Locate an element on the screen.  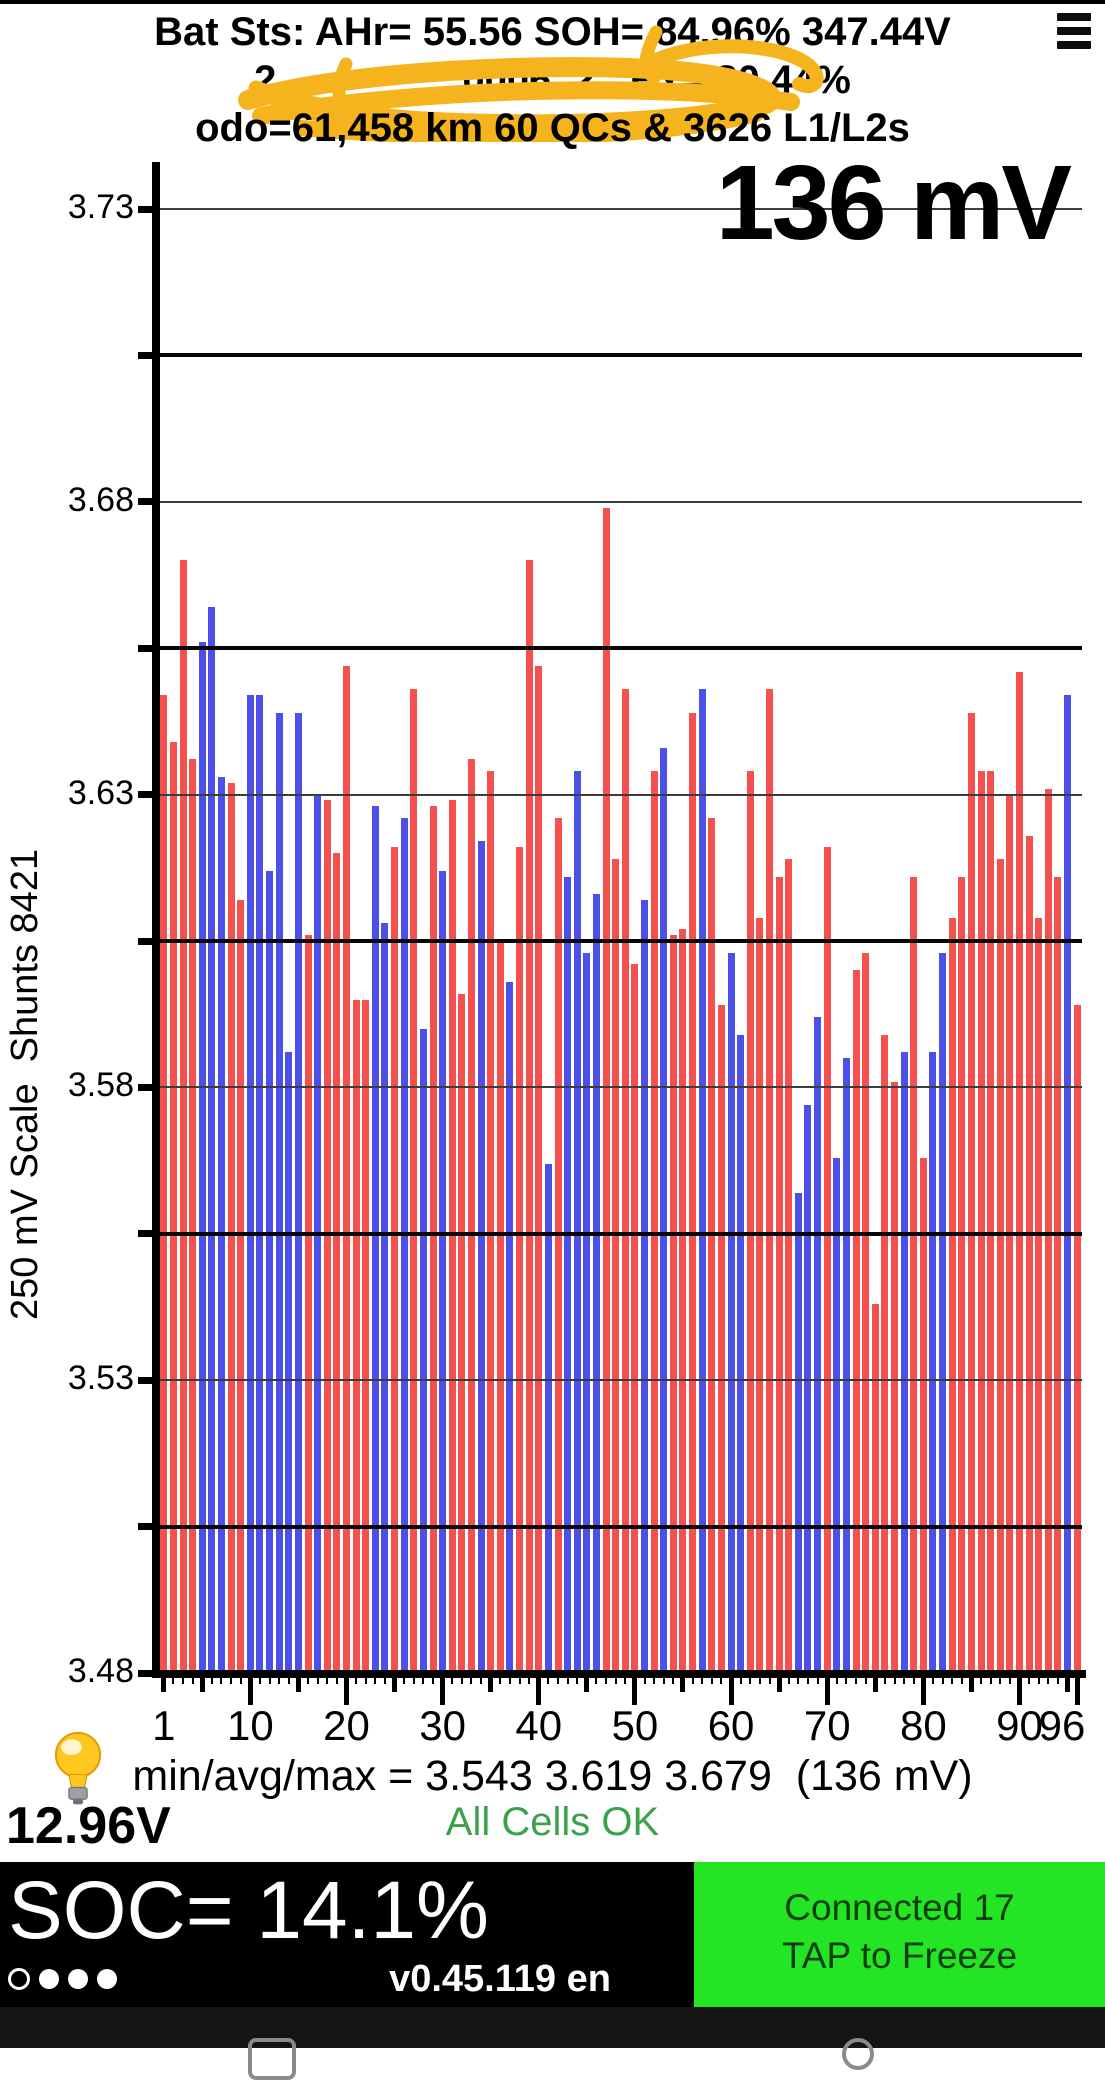
gridline-3.505 is located at coordinates (620, 1526).